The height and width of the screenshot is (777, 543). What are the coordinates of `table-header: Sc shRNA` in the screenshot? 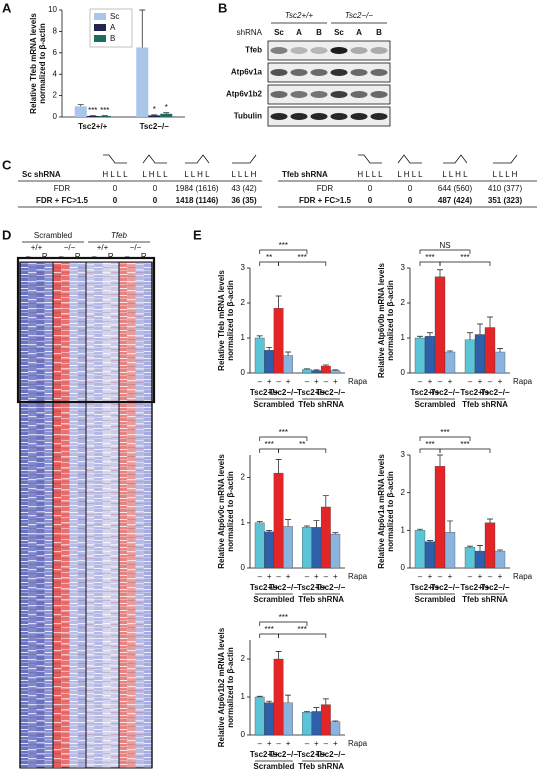 It's located at (41, 174).